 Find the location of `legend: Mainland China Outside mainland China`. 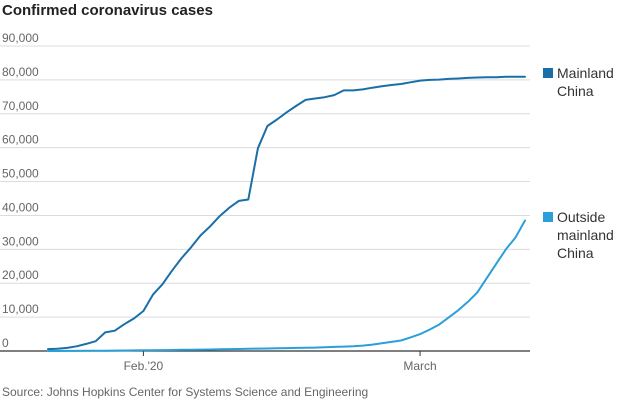

legend: Mainland China Outside mainland China is located at coordinates (578, 163).